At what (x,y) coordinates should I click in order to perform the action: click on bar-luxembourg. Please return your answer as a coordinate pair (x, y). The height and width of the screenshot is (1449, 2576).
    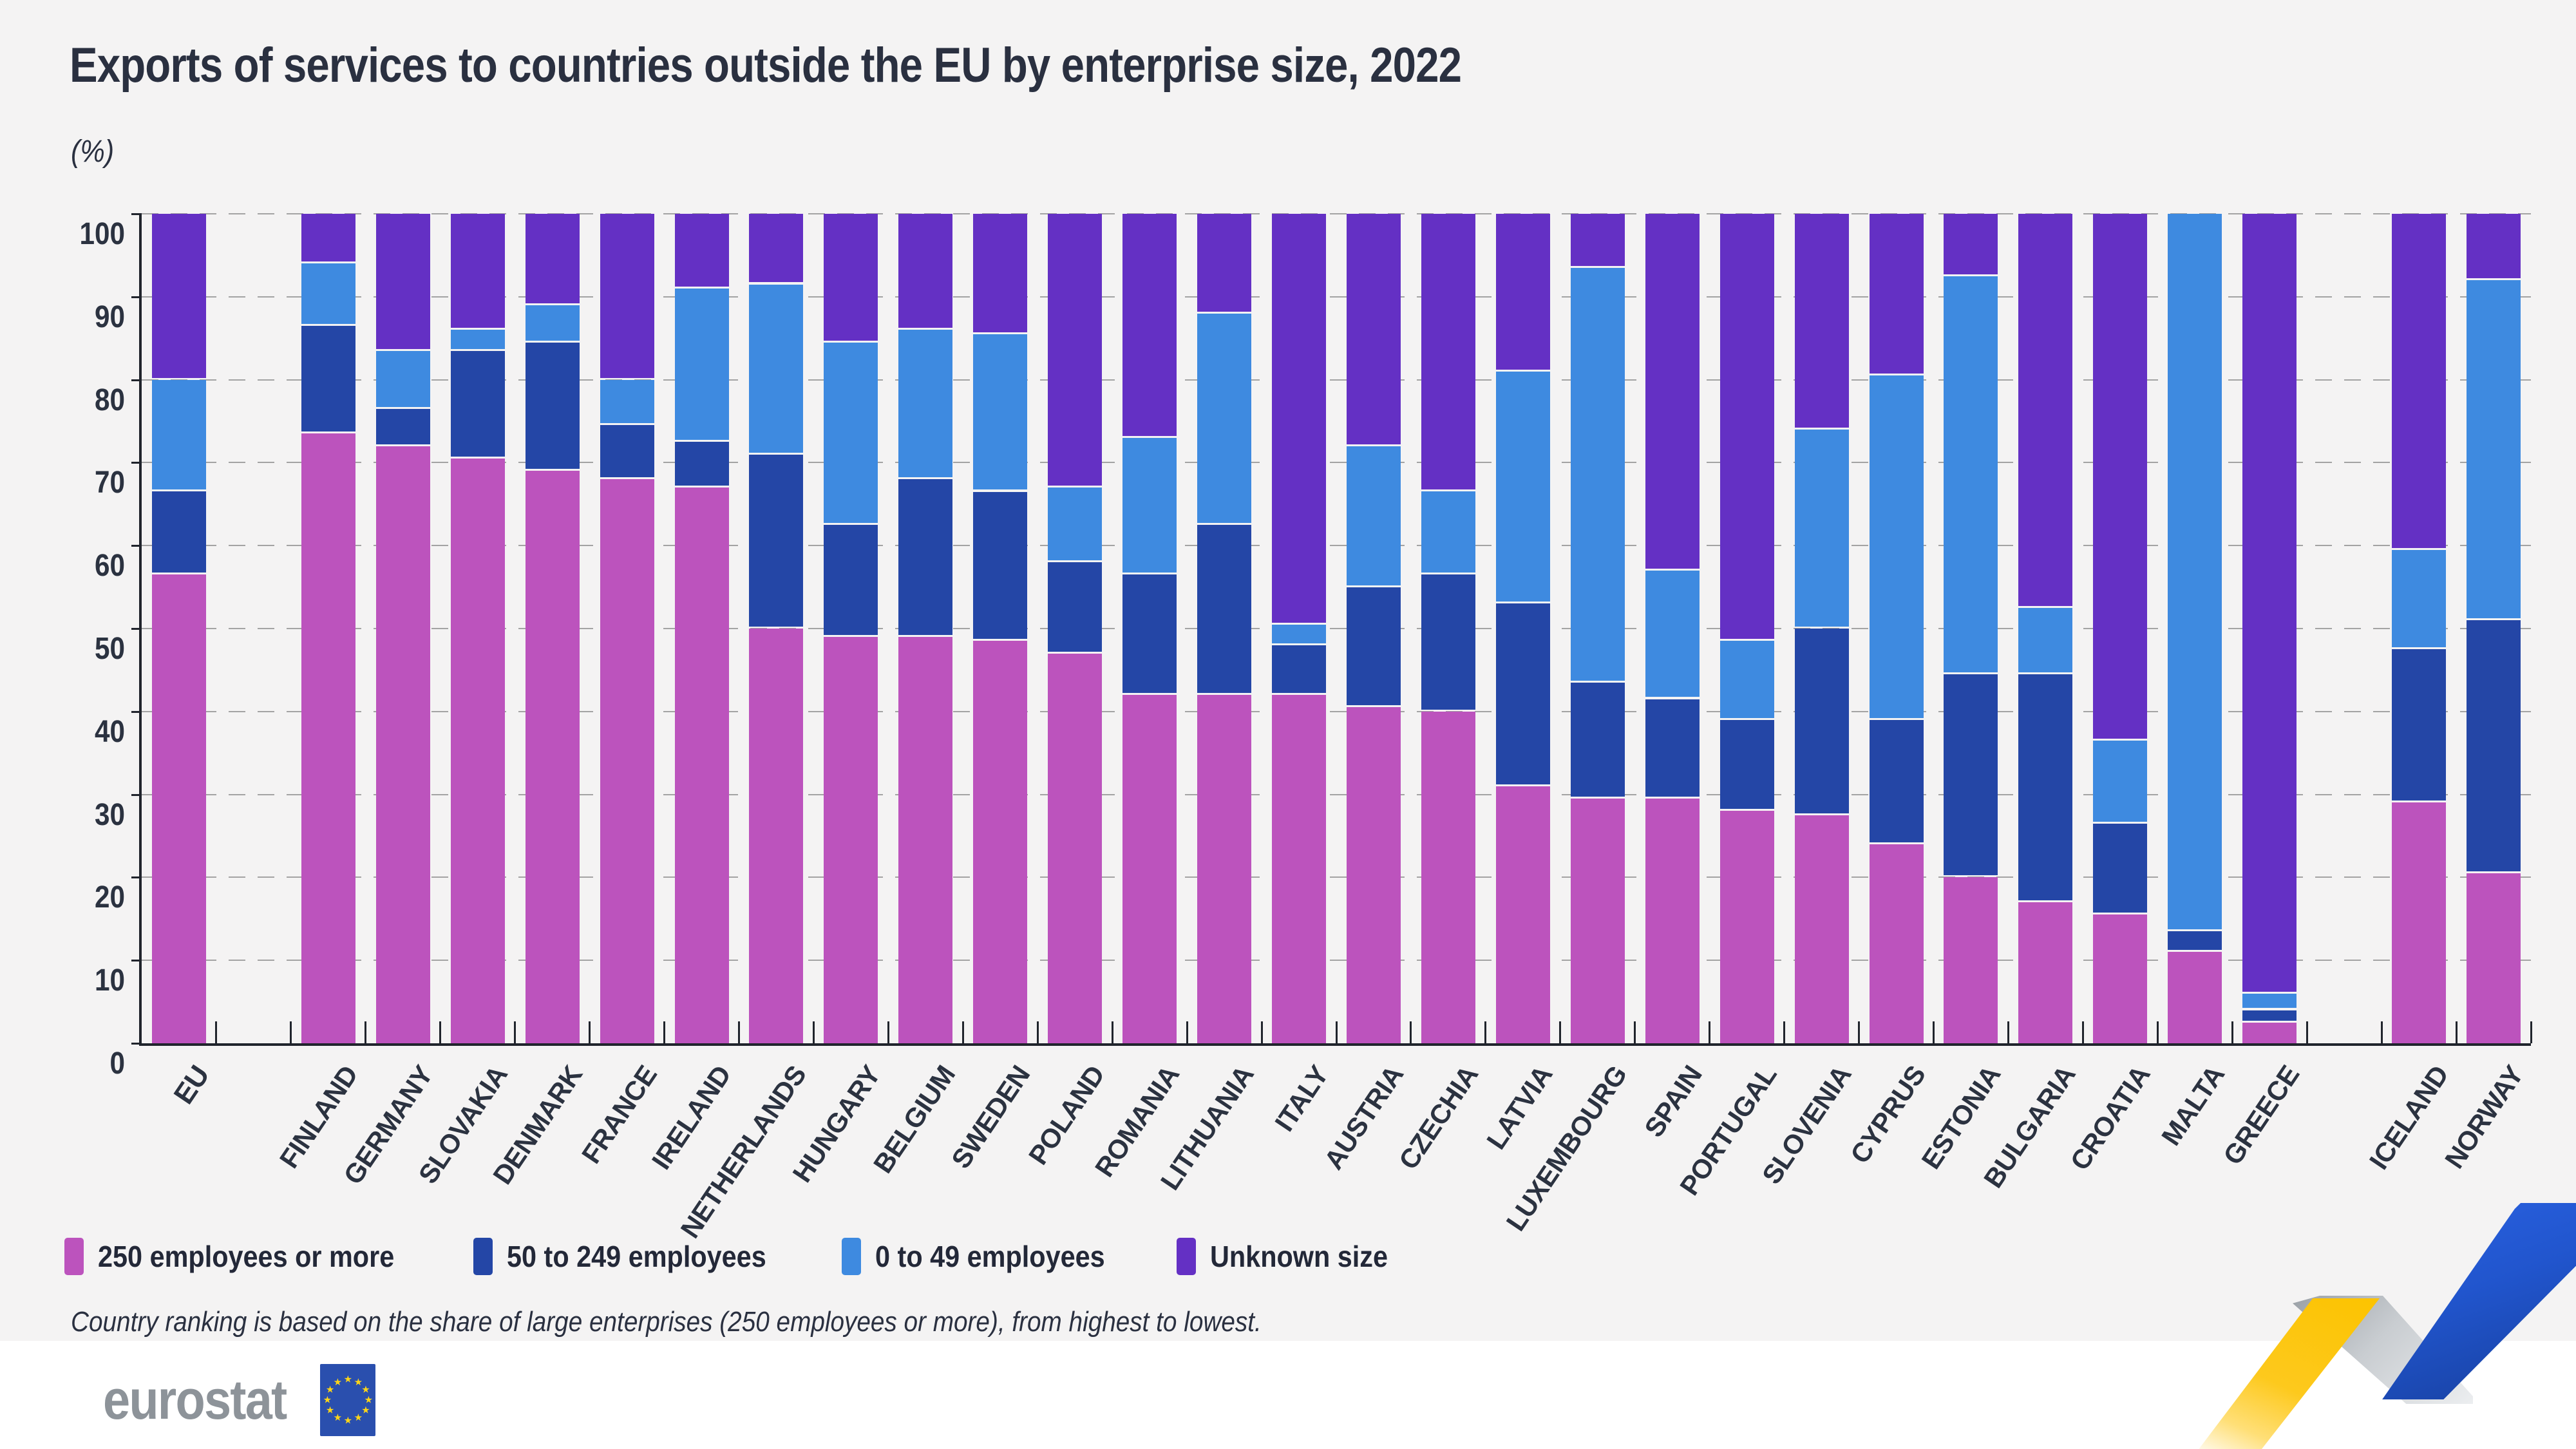
    Looking at the image, I should click on (1597, 628).